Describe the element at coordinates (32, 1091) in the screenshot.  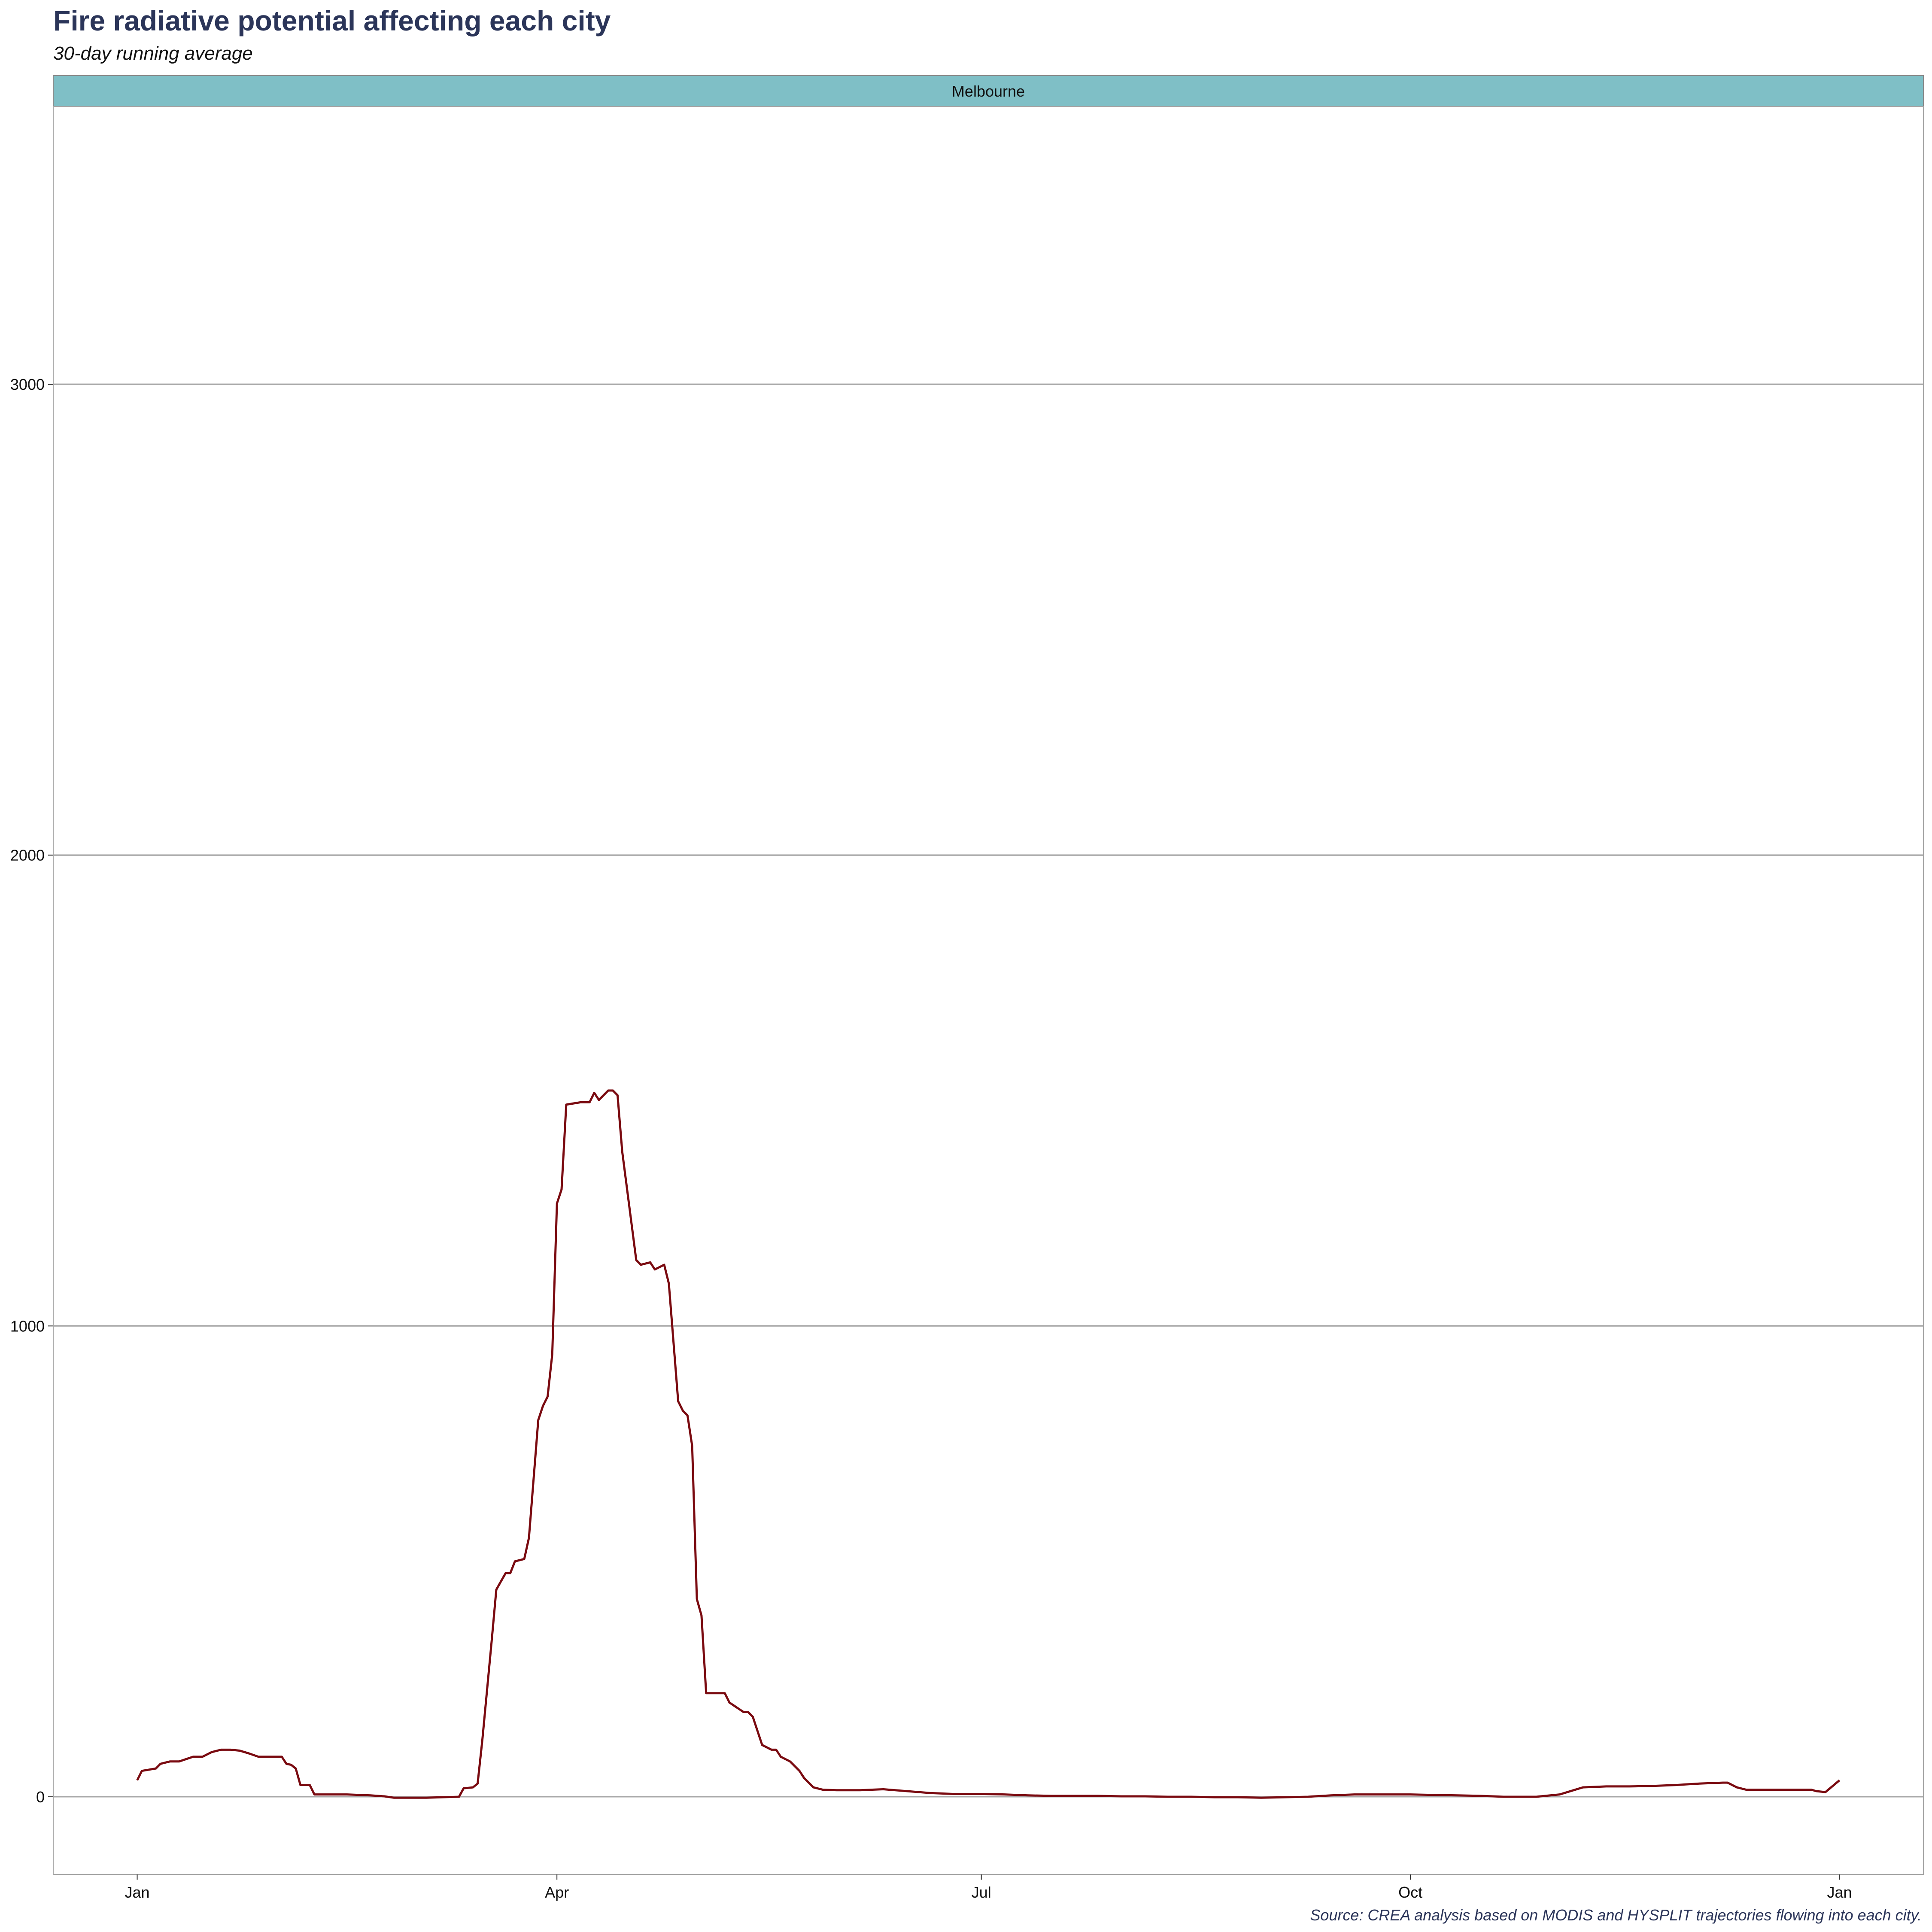
I see `y-axis: 0 1000 2000 3000` at that location.